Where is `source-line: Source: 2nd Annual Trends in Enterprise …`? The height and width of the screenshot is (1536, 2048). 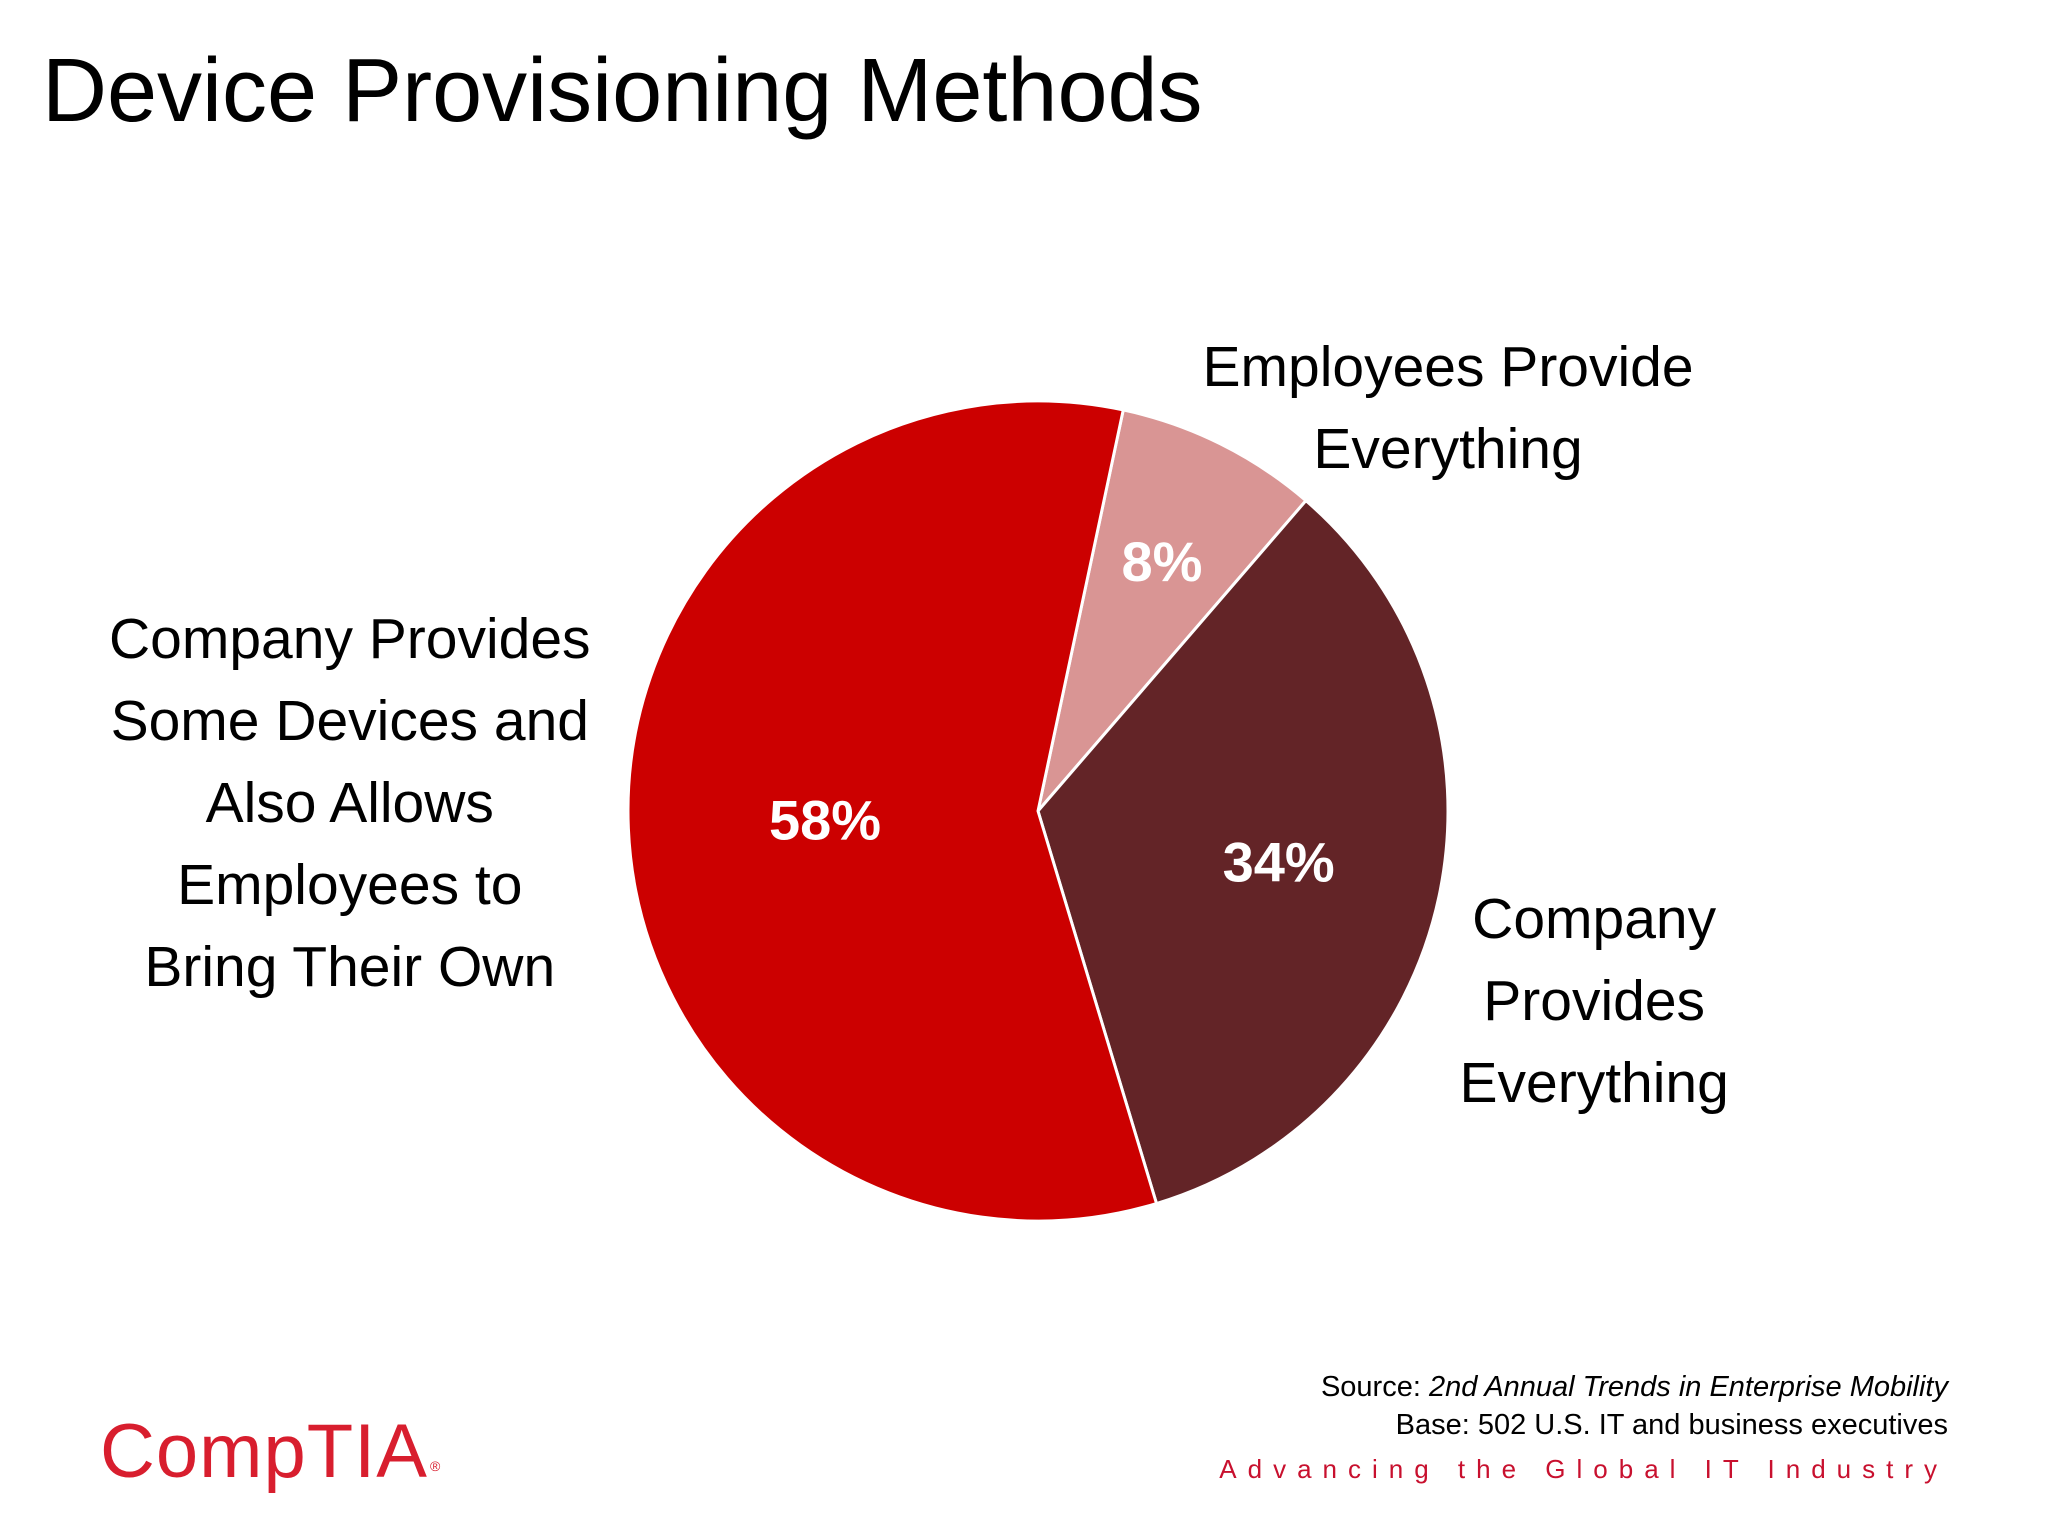
source-line: Source: 2nd Annual Trends in Enterprise … is located at coordinates (1634, 1387).